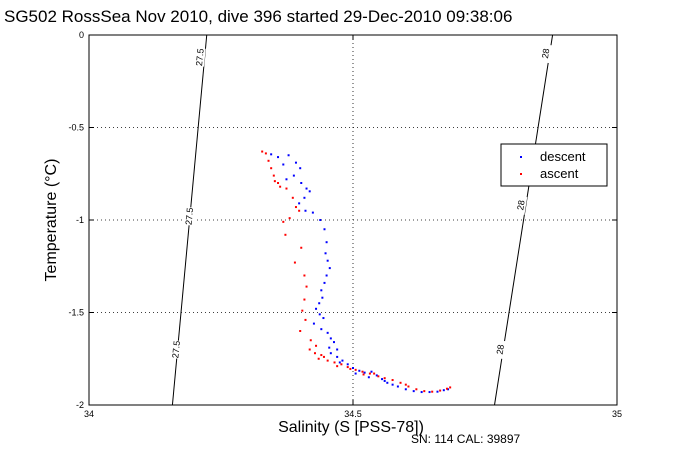  What do you see at coordinates (351, 427) in the screenshot?
I see `x-axis-label: Salinity (S [PSS-78])` at bounding box center [351, 427].